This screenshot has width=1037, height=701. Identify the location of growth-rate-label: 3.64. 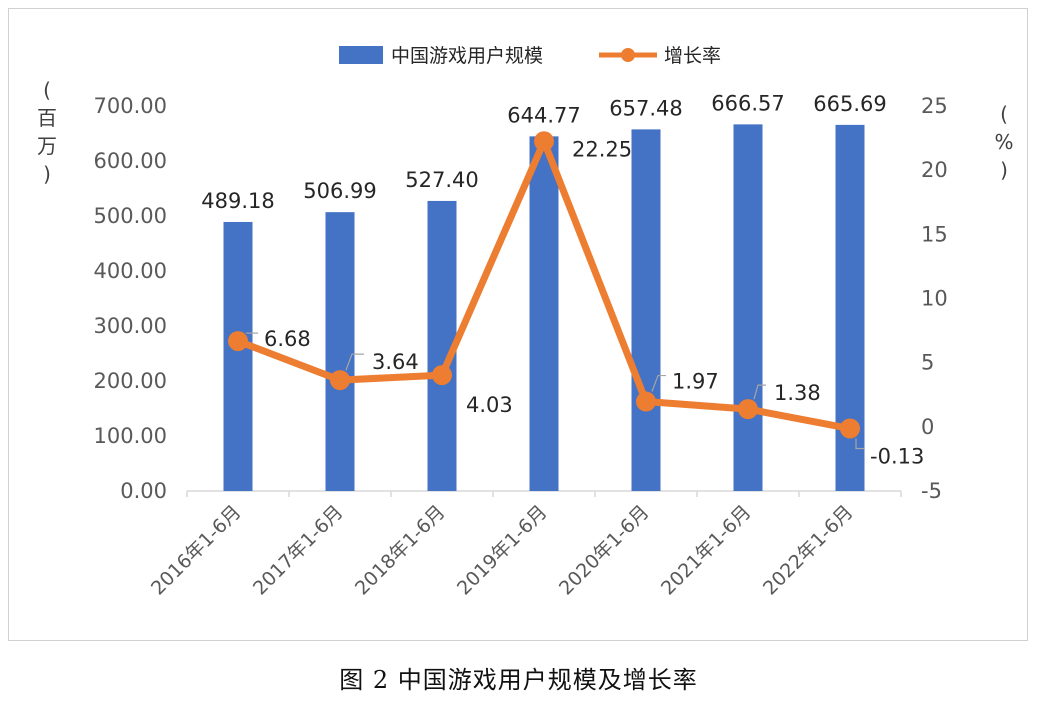
(395, 362).